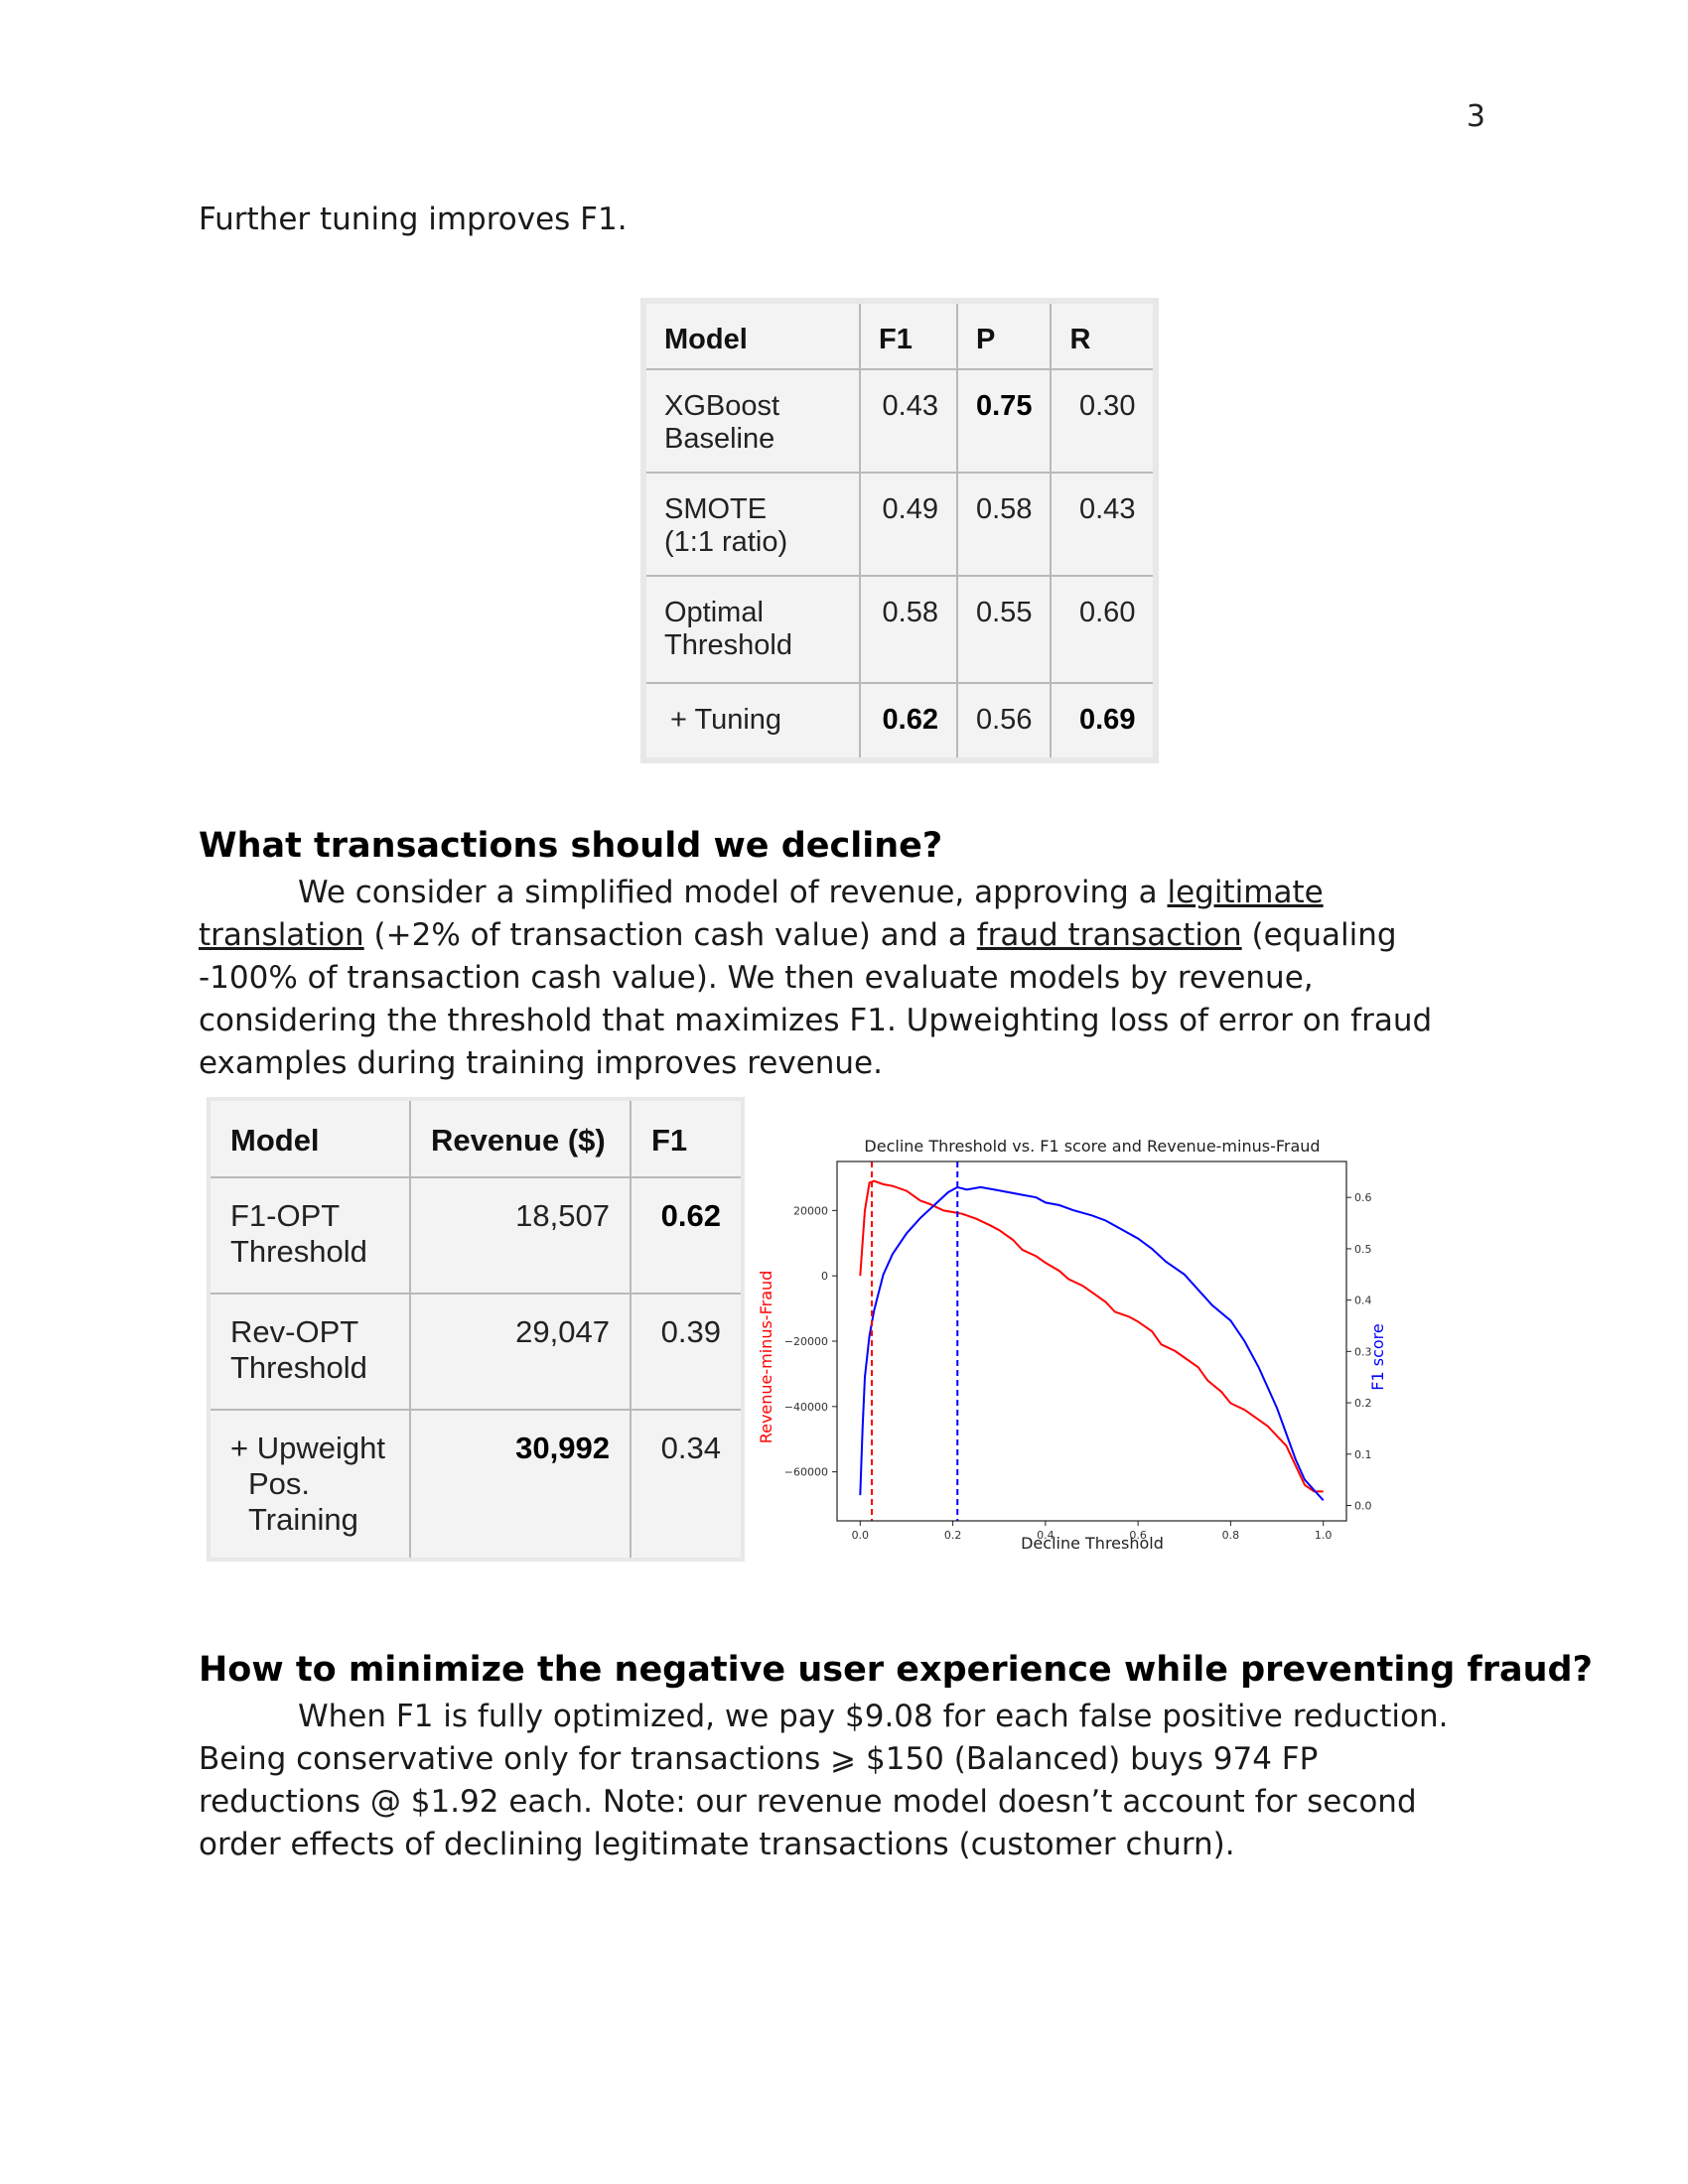 The height and width of the screenshot is (2184, 1688). I want to click on left-y-tick-label: −40000, so click(806, 1407).